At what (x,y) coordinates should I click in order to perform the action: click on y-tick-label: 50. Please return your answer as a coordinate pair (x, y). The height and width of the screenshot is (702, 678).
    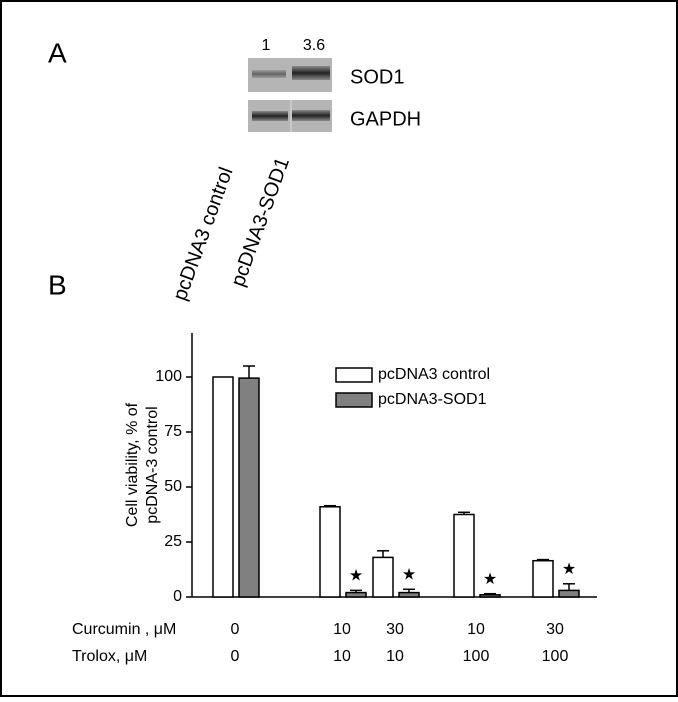
    Looking at the image, I should click on (173, 486).